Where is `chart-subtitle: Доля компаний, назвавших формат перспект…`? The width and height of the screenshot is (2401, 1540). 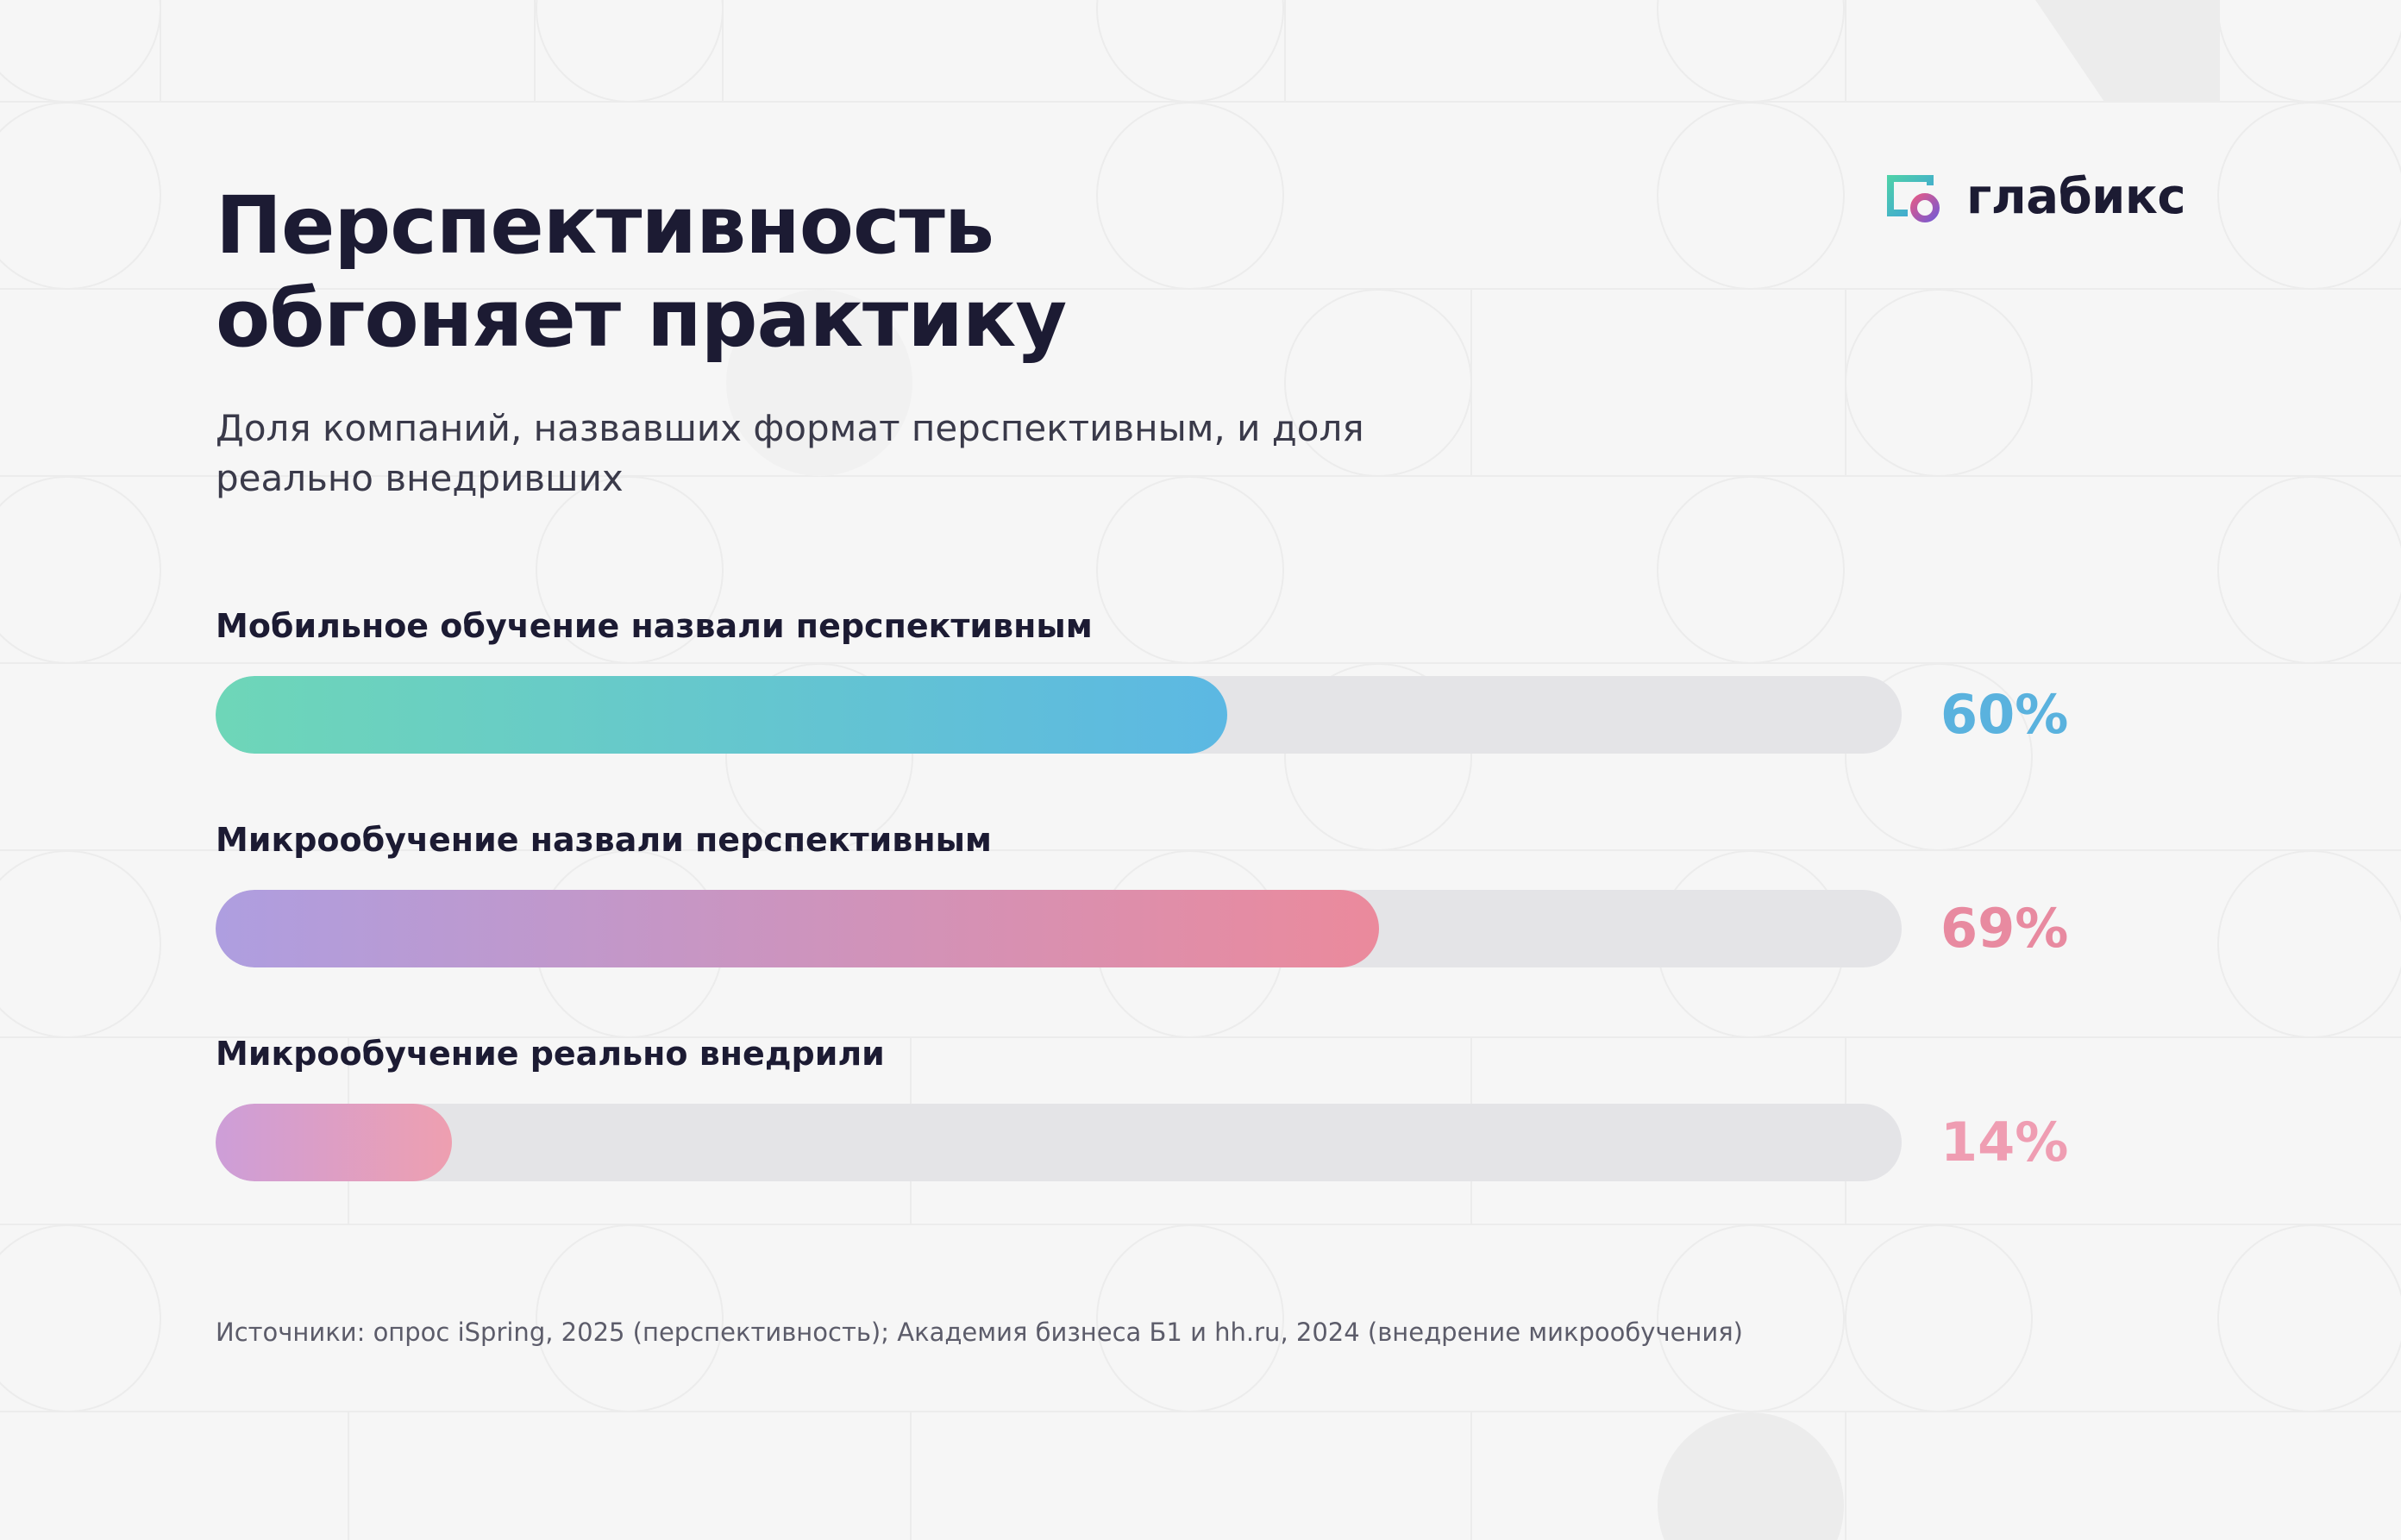 chart-subtitle: Доля компаний, назвавших формат перспект… is located at coordinates (790, 453).